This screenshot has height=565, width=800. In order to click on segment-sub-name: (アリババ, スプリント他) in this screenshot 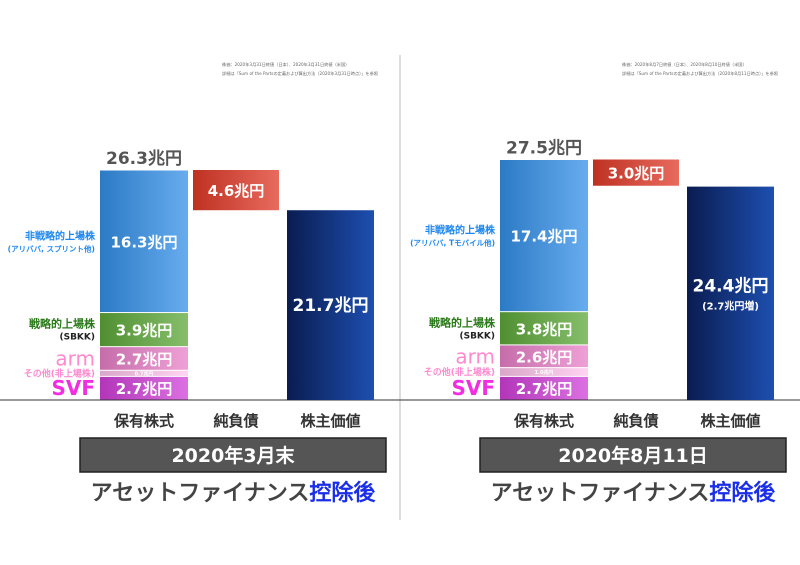, I will do `click(51, 248)`.